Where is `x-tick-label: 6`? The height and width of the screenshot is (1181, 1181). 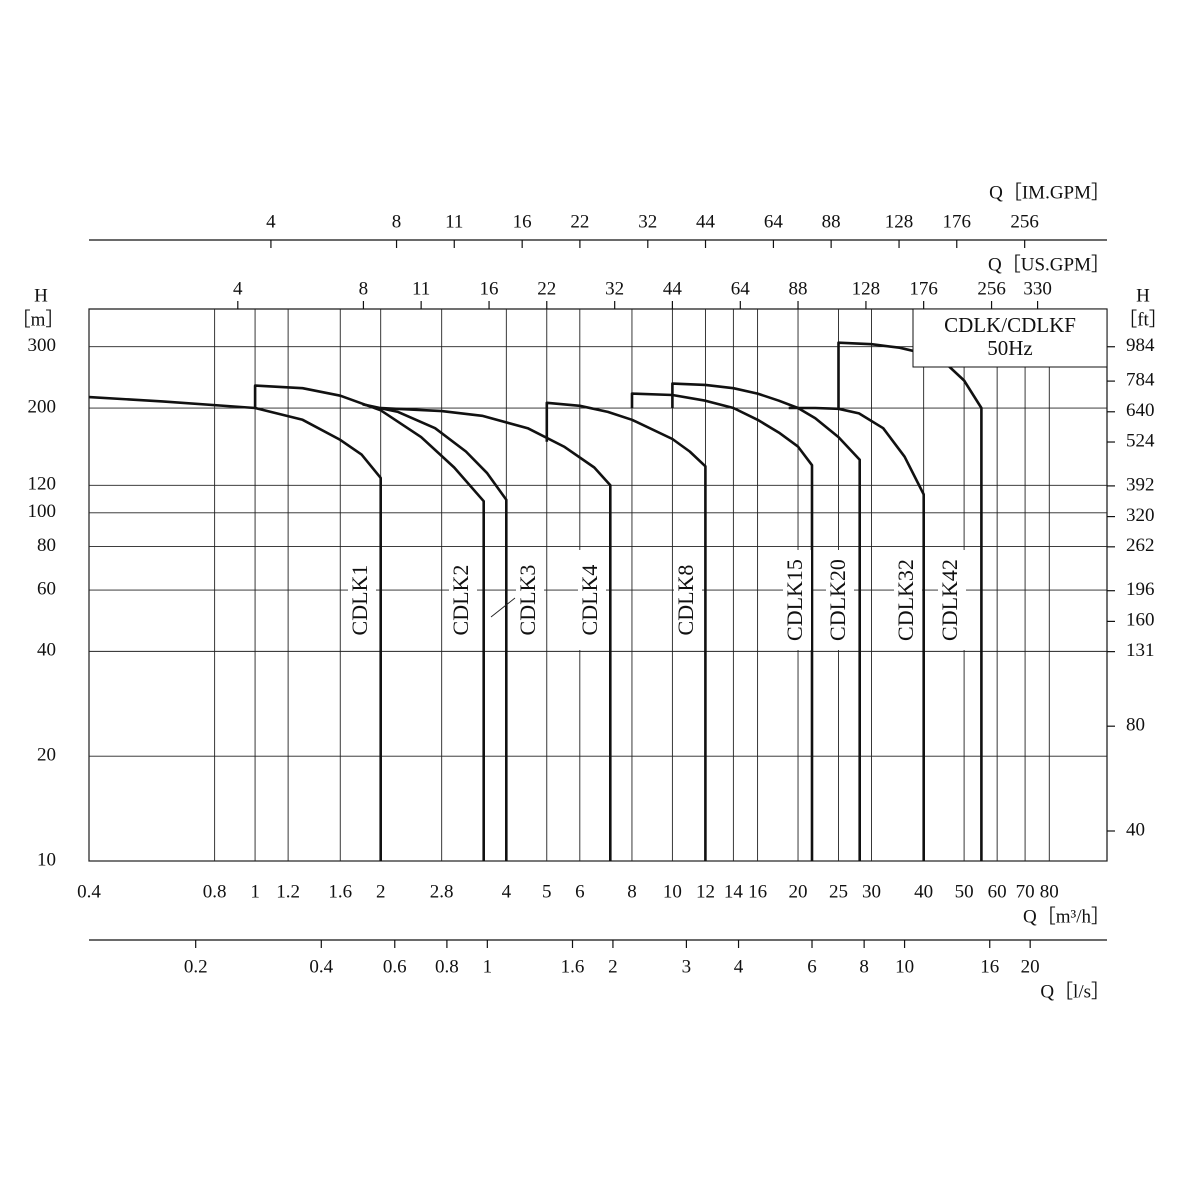 x-tick-label: 6 is located at coordinates (580, 891).